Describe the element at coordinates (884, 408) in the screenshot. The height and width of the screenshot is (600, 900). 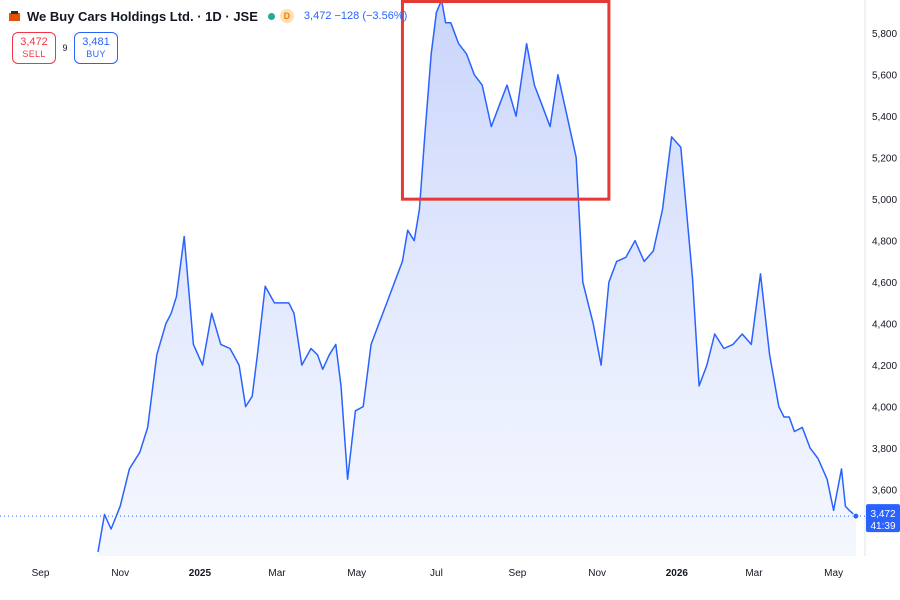
I see `price-tick-label: 4,000` at that location.